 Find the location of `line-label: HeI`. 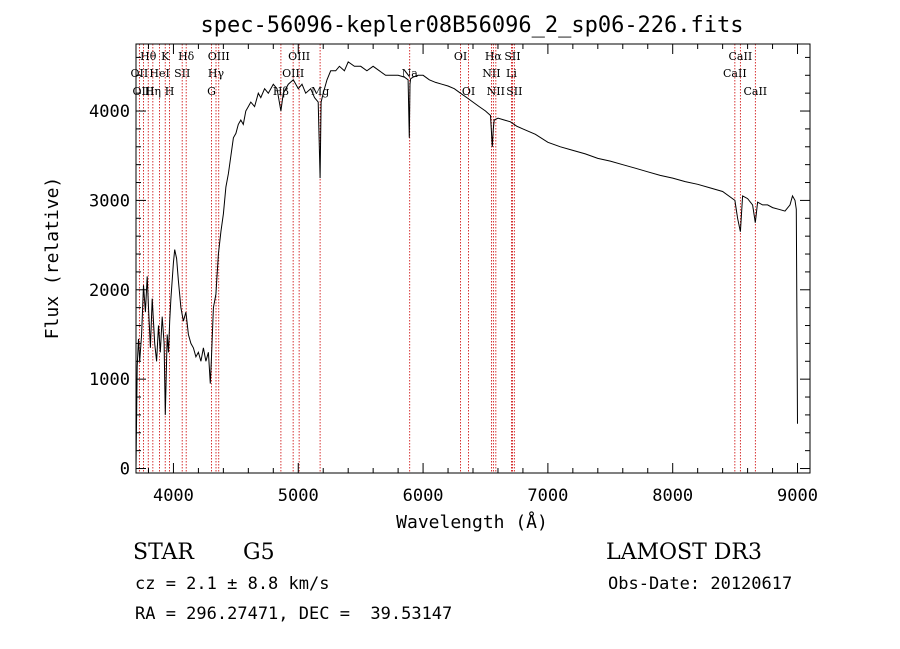

line-label: HeI is located at coordinates (159, 73).